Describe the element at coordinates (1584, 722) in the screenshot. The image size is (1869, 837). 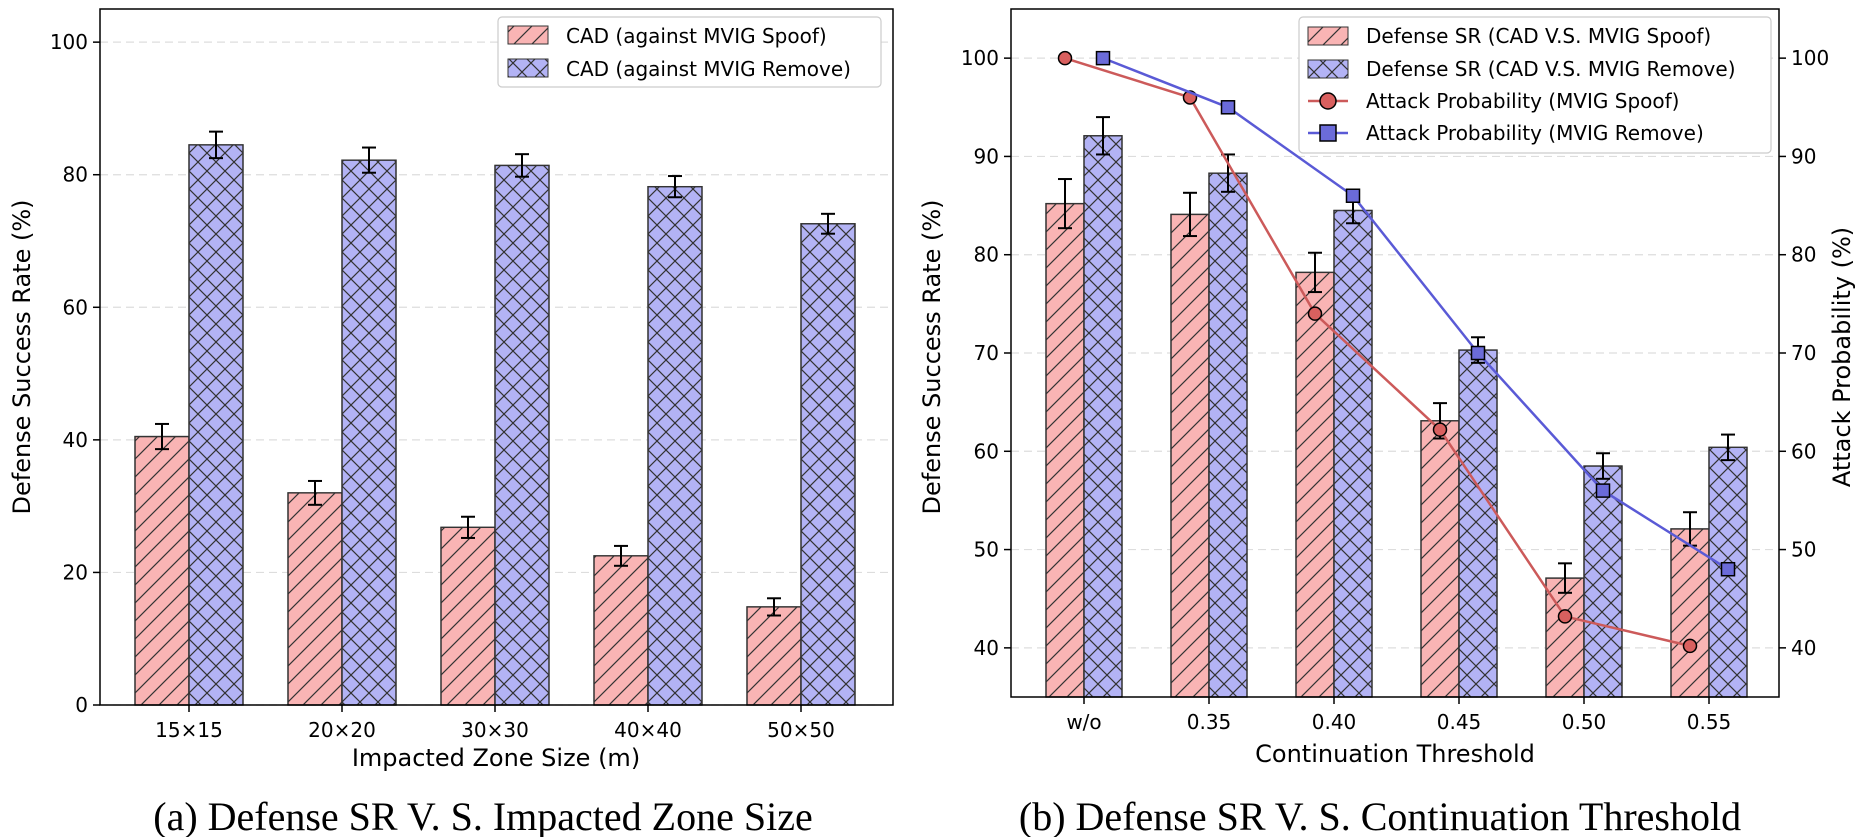
I see `b-x-tick-label: 0.50` at that location.